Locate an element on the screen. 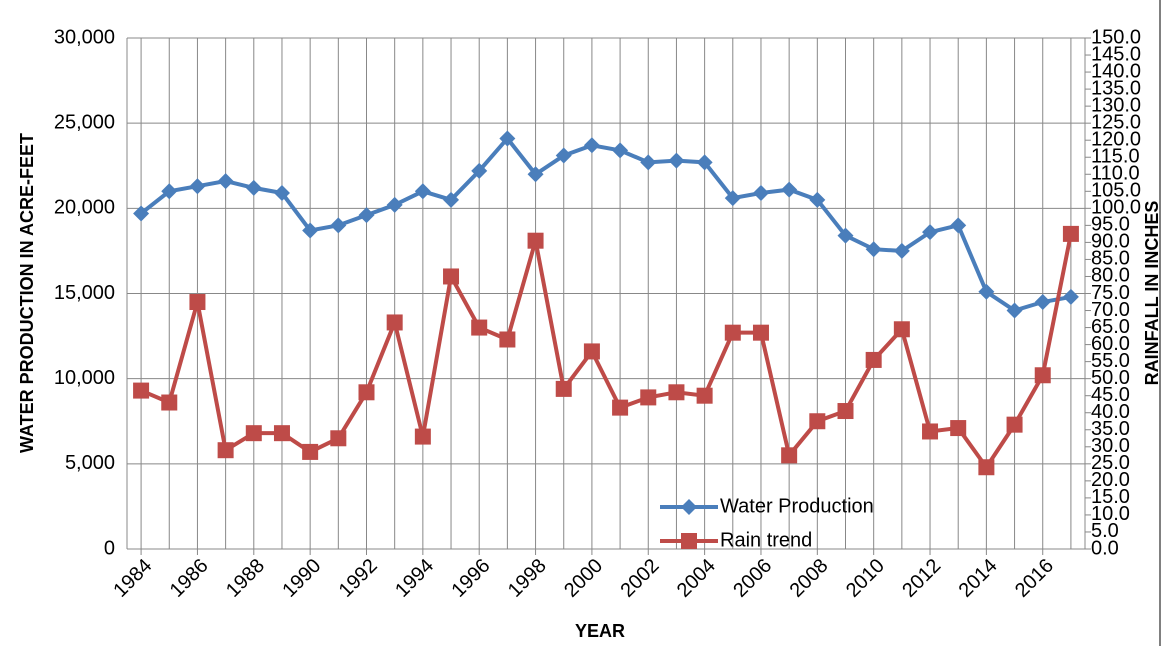 The image size is (1167, 646). y2-tick-label: 0.0 is located at coordinates (1105, 548).